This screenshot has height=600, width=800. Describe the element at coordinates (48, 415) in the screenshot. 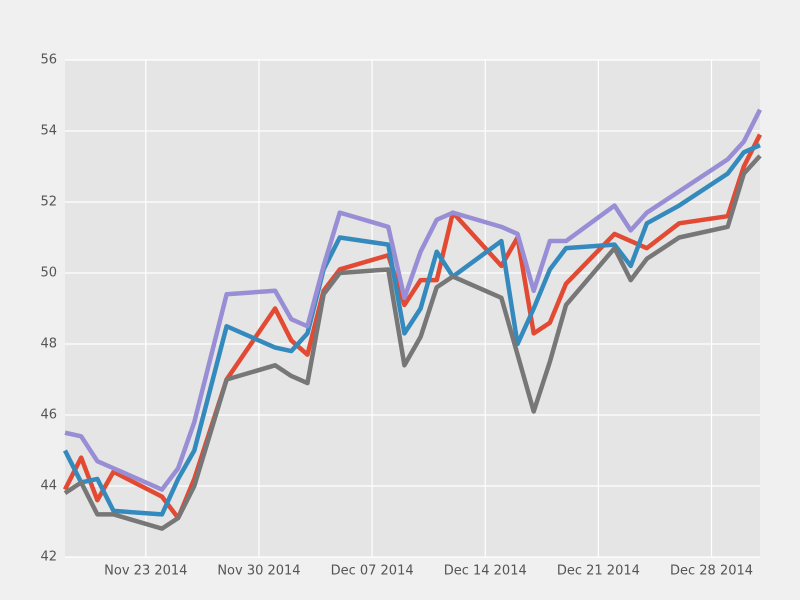

I see `y-tick-label: 46` at that location.